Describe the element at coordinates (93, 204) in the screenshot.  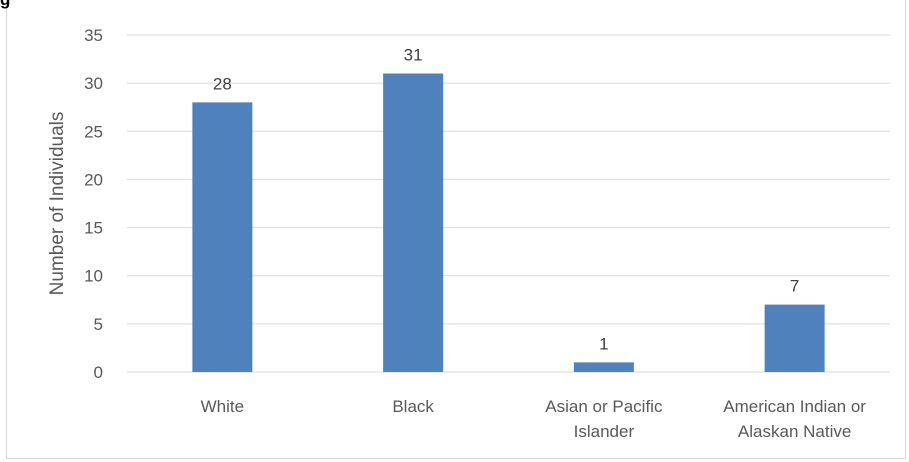
I see `y-tick-labels: 0 5 10 15 20 25 30 35` at that location.